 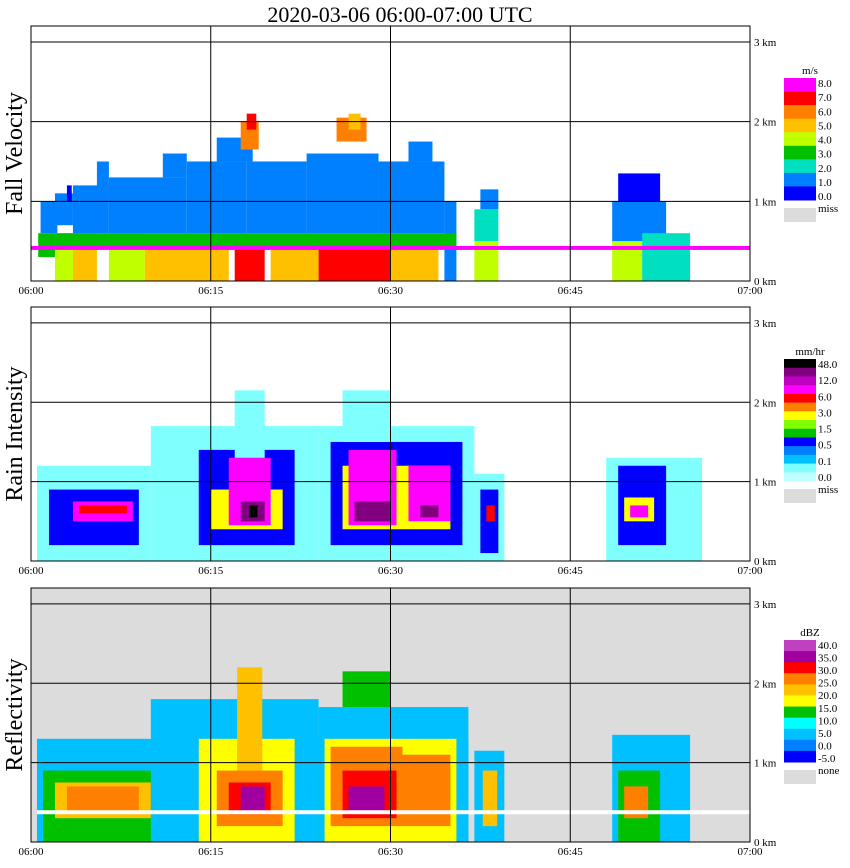 What do you see at coordinates (828, 209) in the screenshot?
I see `colorbar-missing-label: miss` at bounding box center [828, 209].